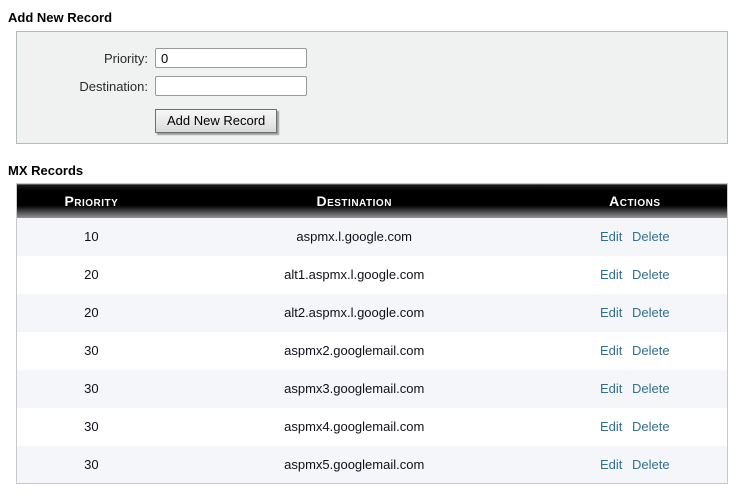 The width and height of the screenshot is (740, 501). Describe the element at coordinates (216, 121) in the screenshot. I see `add-new-record-button: Add New Record` at that location.